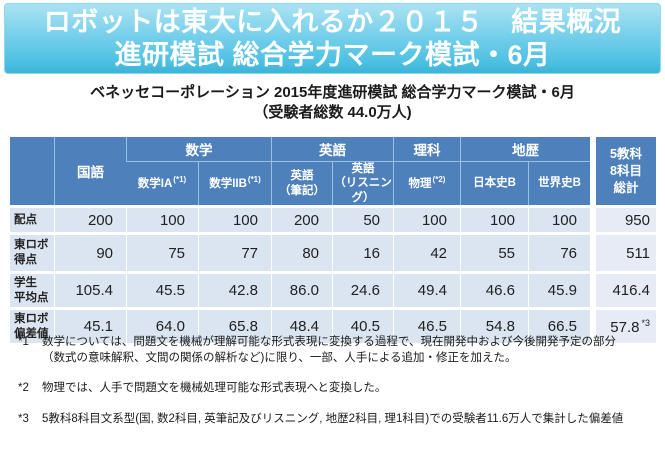 Image resolution: width=665 pixels, height=461 pixels. I want to click on score-cell: 42, so click(426, 252).